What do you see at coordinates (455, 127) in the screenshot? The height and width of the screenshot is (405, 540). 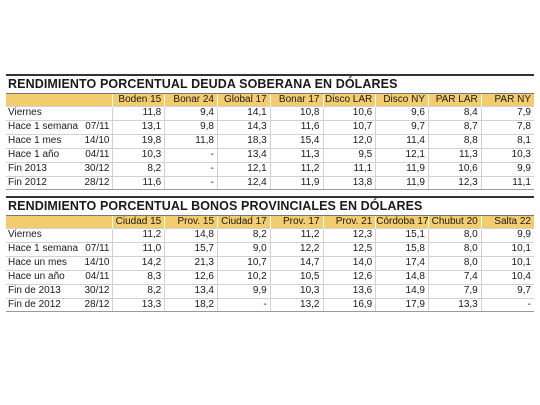 I see `table-cell: 8,7` at bounding box center [455, 127].